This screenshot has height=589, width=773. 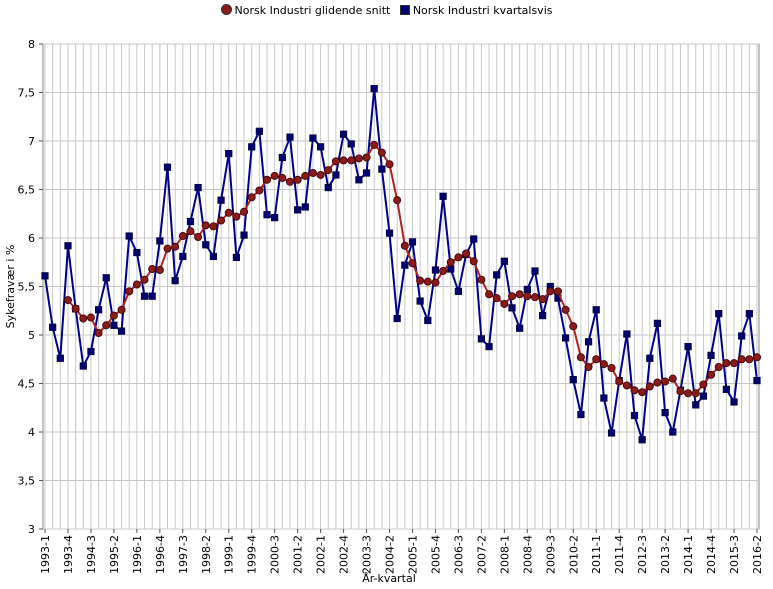 I want to click on legend-marker-circle, so click(x=226, y=9).